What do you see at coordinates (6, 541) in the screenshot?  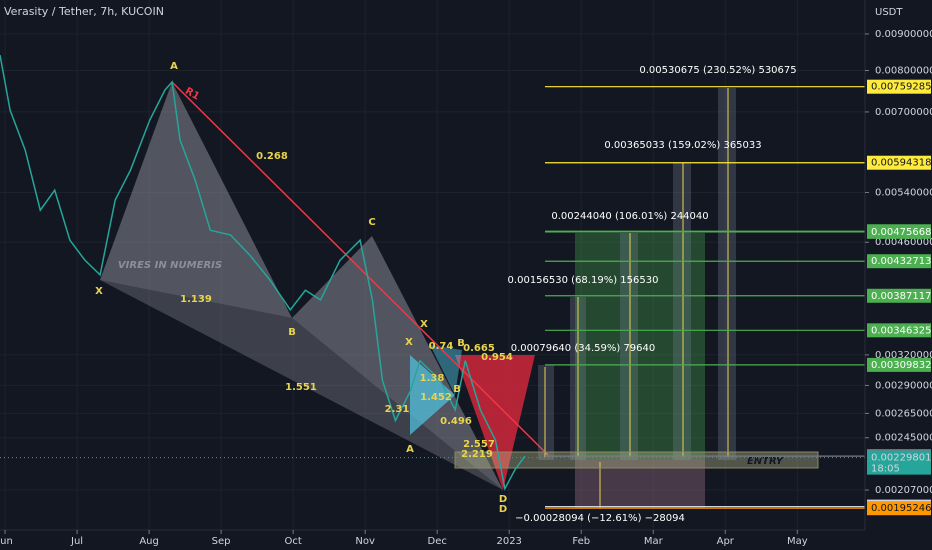 I see `x-tick-label: Jun` at bounding box center [6, 541].